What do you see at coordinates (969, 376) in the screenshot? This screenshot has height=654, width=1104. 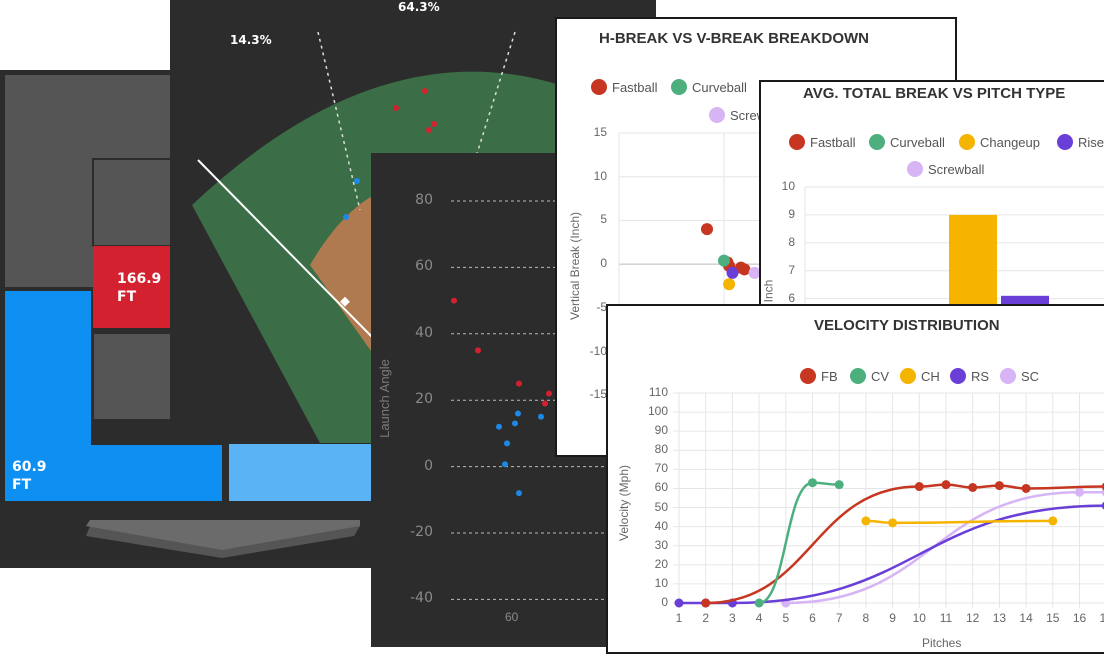 I see `legend-item-rs: RS` at bounding box center [969, 376].